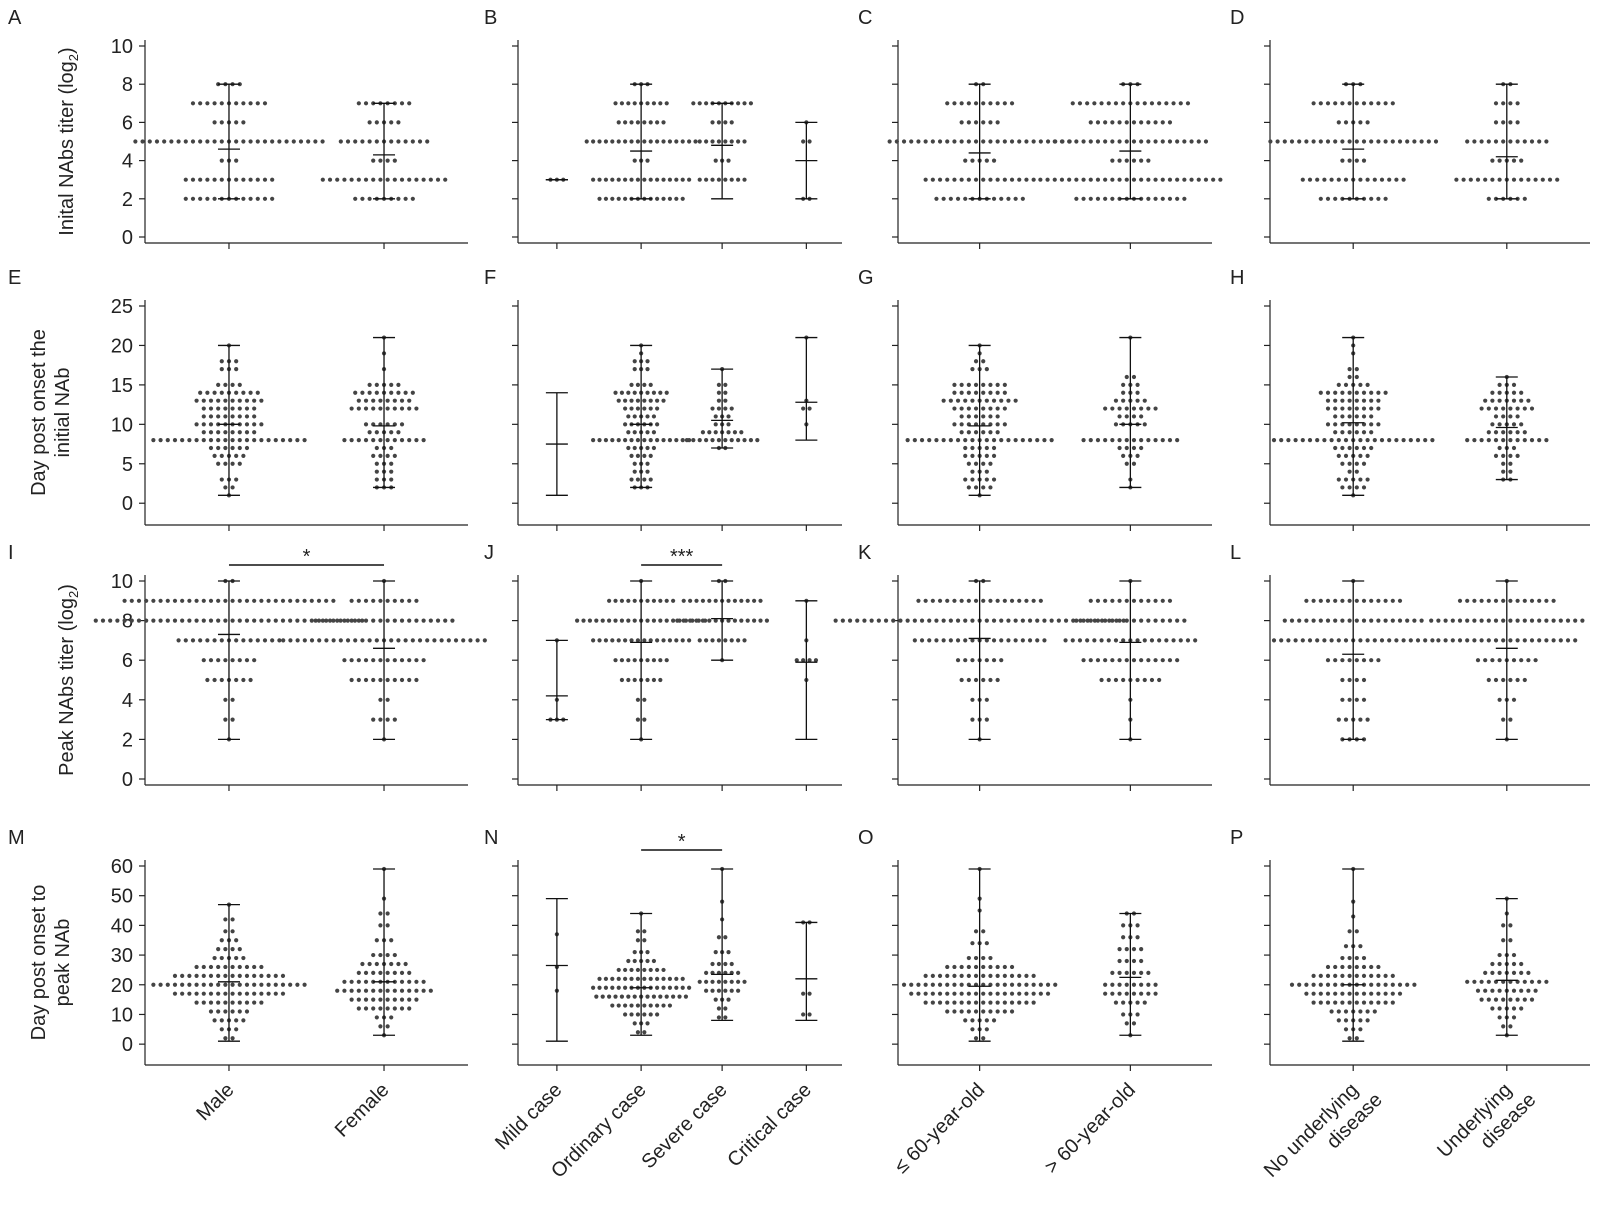 This screenshot has width=1600, height=1230. What do you see at coordinates (127, 200) in the screenshot?
I see `y-tick-label: 2` at bounding box center [127, 200].